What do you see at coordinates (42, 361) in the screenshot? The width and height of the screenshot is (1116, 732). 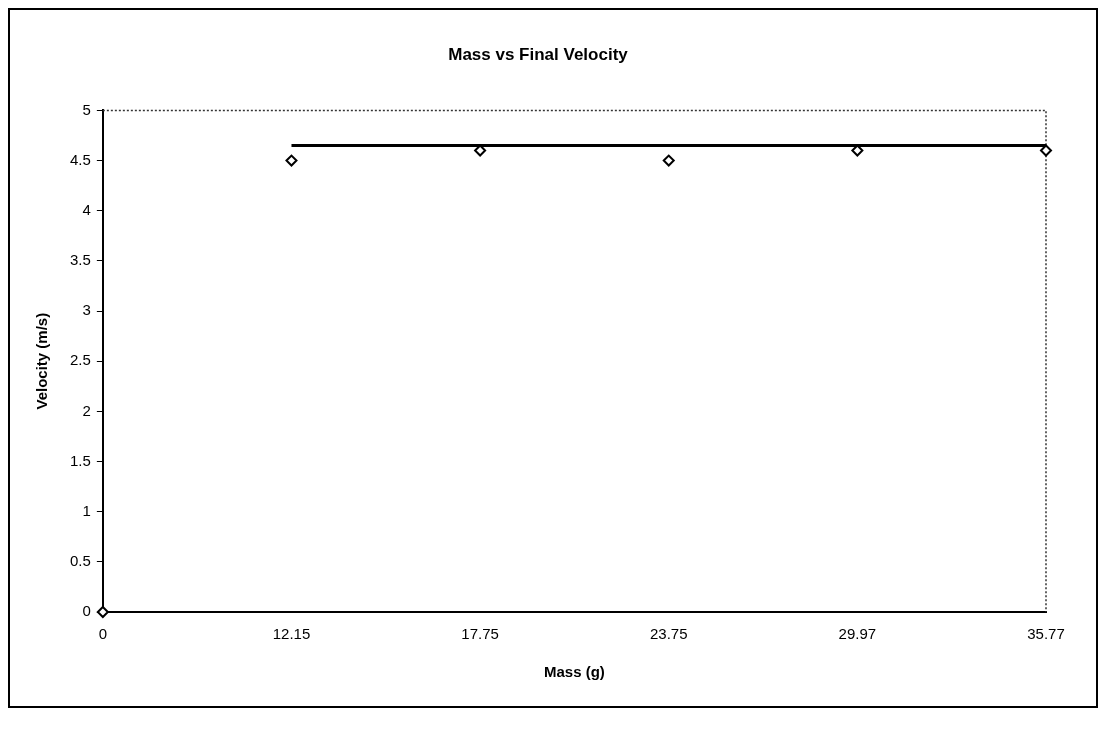 I see `y-axis-title: Velocity (m/s)` at bounding box center [42, 361].